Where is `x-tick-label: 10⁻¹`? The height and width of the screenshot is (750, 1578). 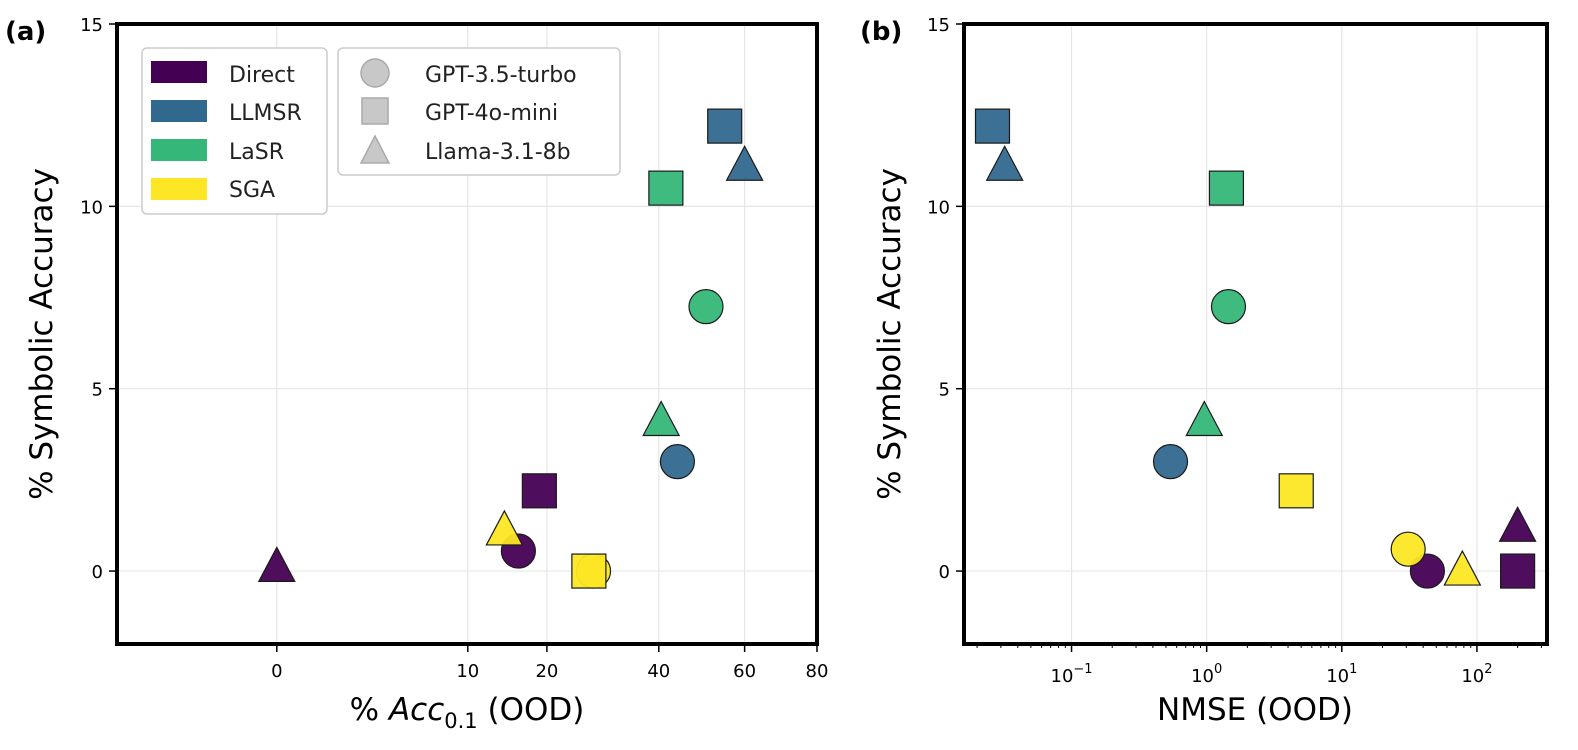 x-tick-label: 10⁻¹ is located at coordinates (1072, 674).